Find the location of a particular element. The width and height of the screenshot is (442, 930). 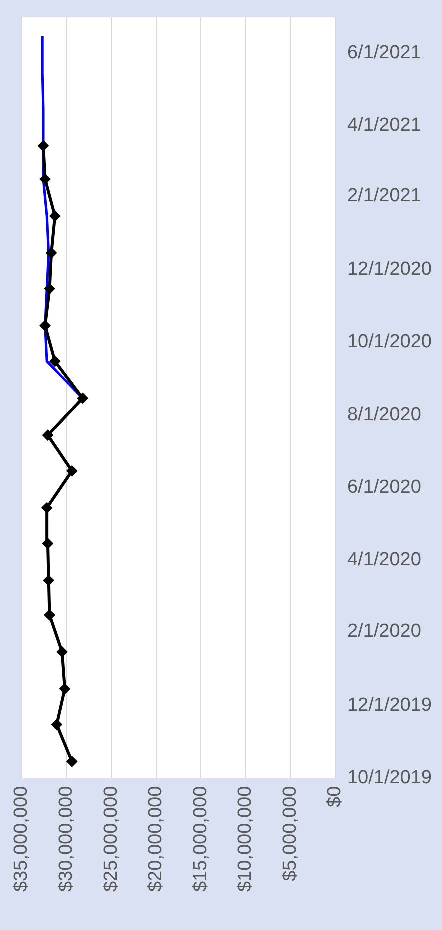

y-tick-label: 10/1/2019 is located at coordinates (389, 778).